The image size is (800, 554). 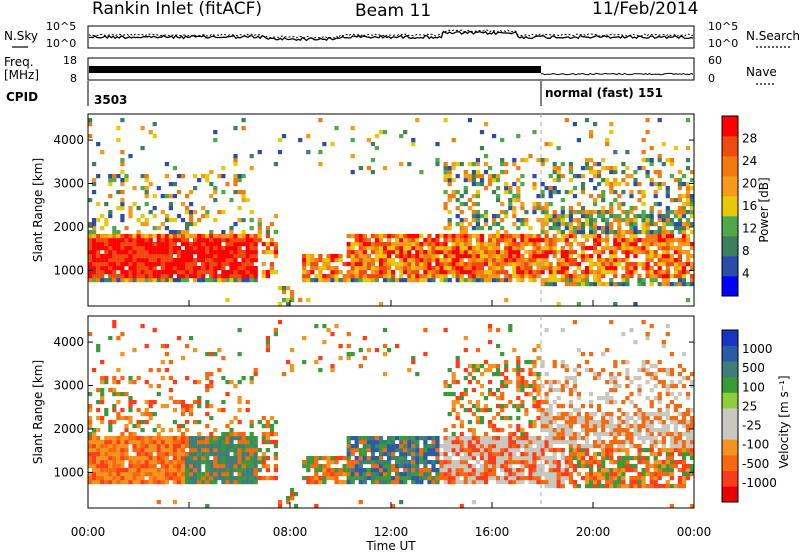 I want to click on power-colorbar-swatch, so click(x=730, y=186).